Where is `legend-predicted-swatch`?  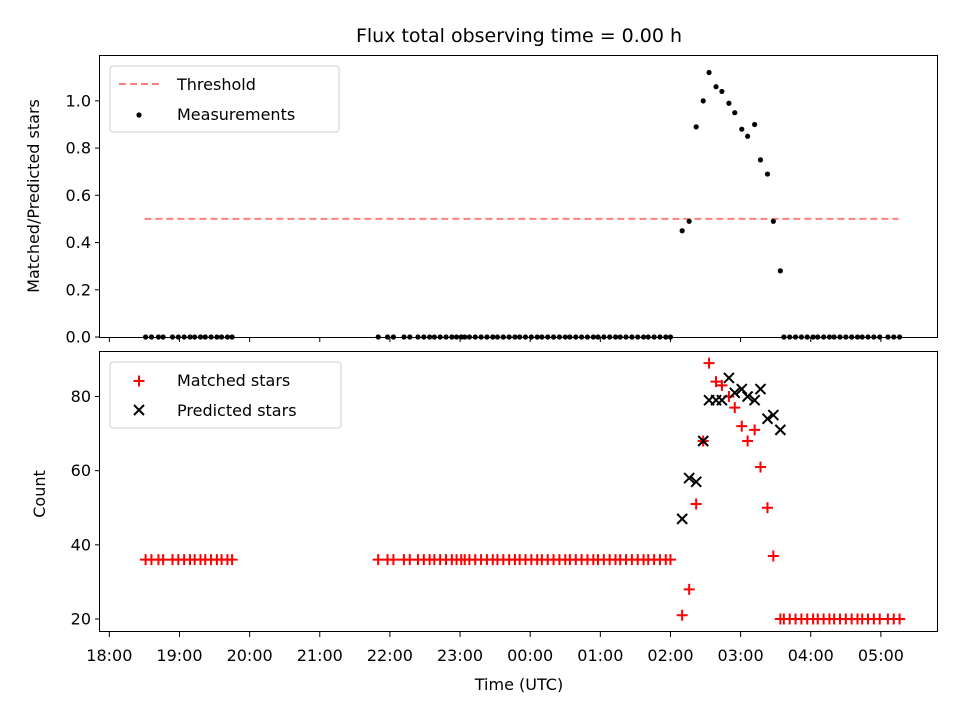
legend-predicted-swatch is located at coordinates (139, 410).